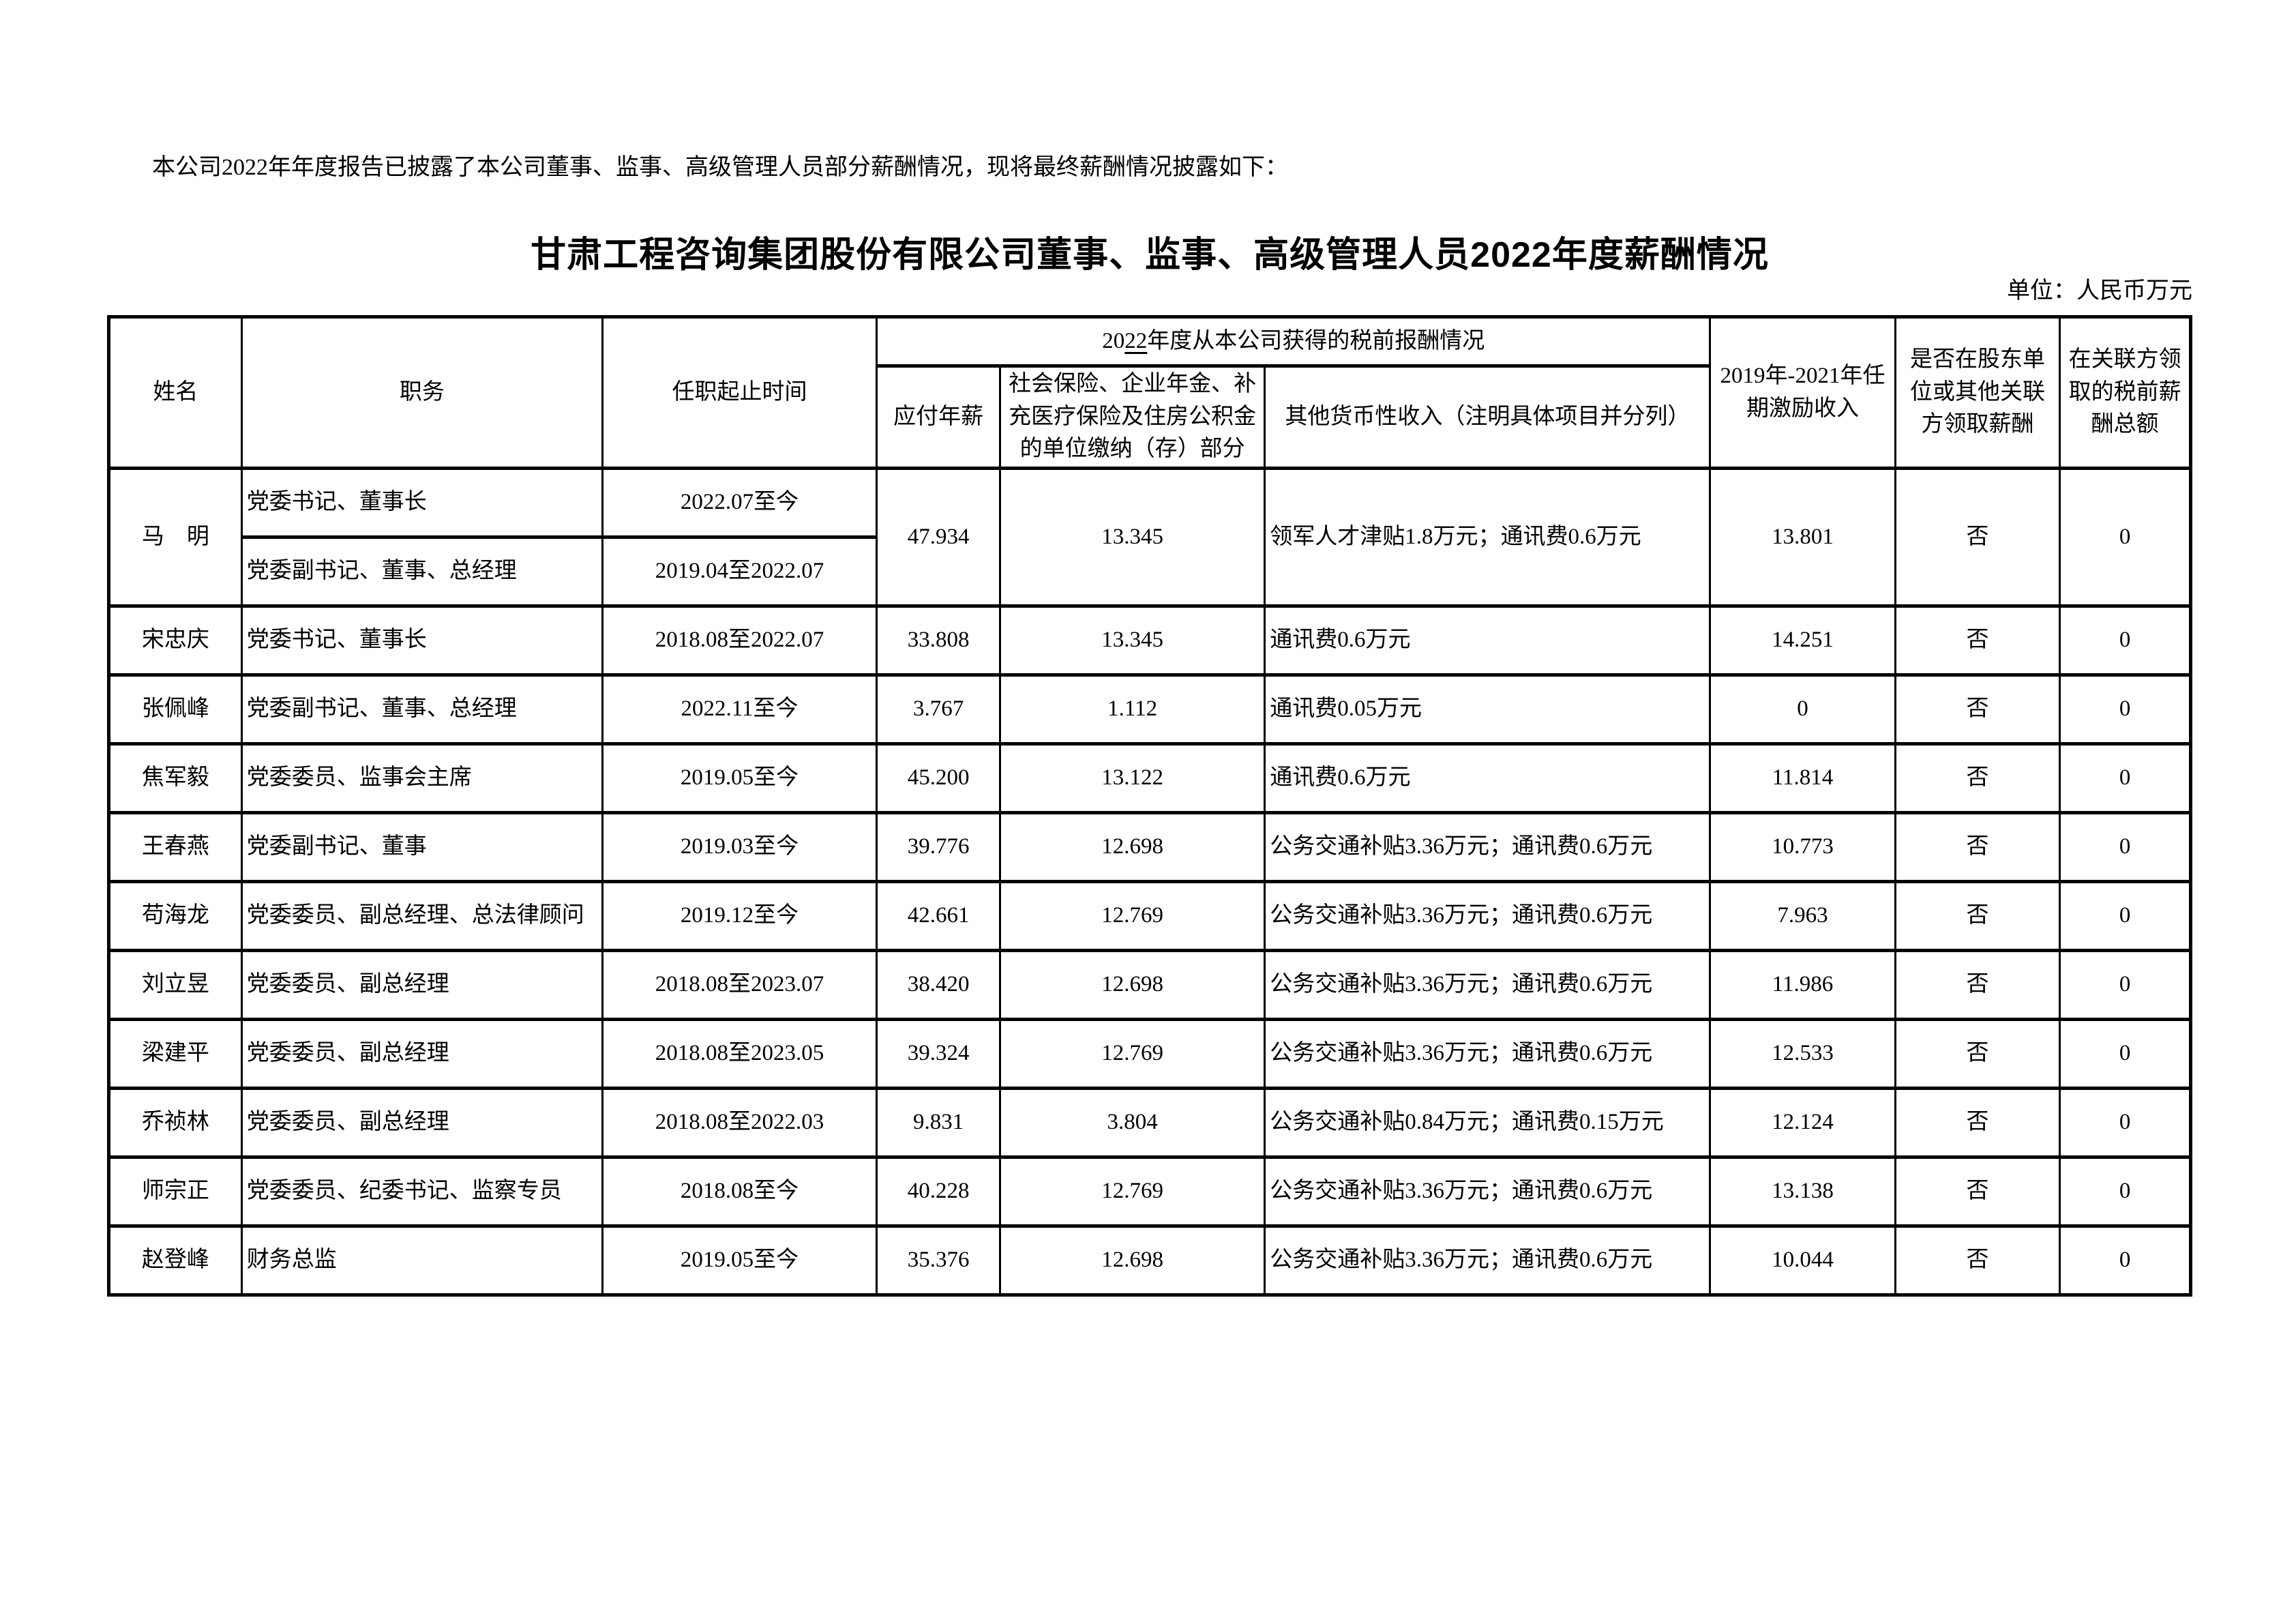 Image resolution: width=2296 pixels, height=1624 pixels. What do you see at coordinates (1802, 709) in the screenshot?
I see `cell-incentive: 0` at bounding box center [1802, 709].